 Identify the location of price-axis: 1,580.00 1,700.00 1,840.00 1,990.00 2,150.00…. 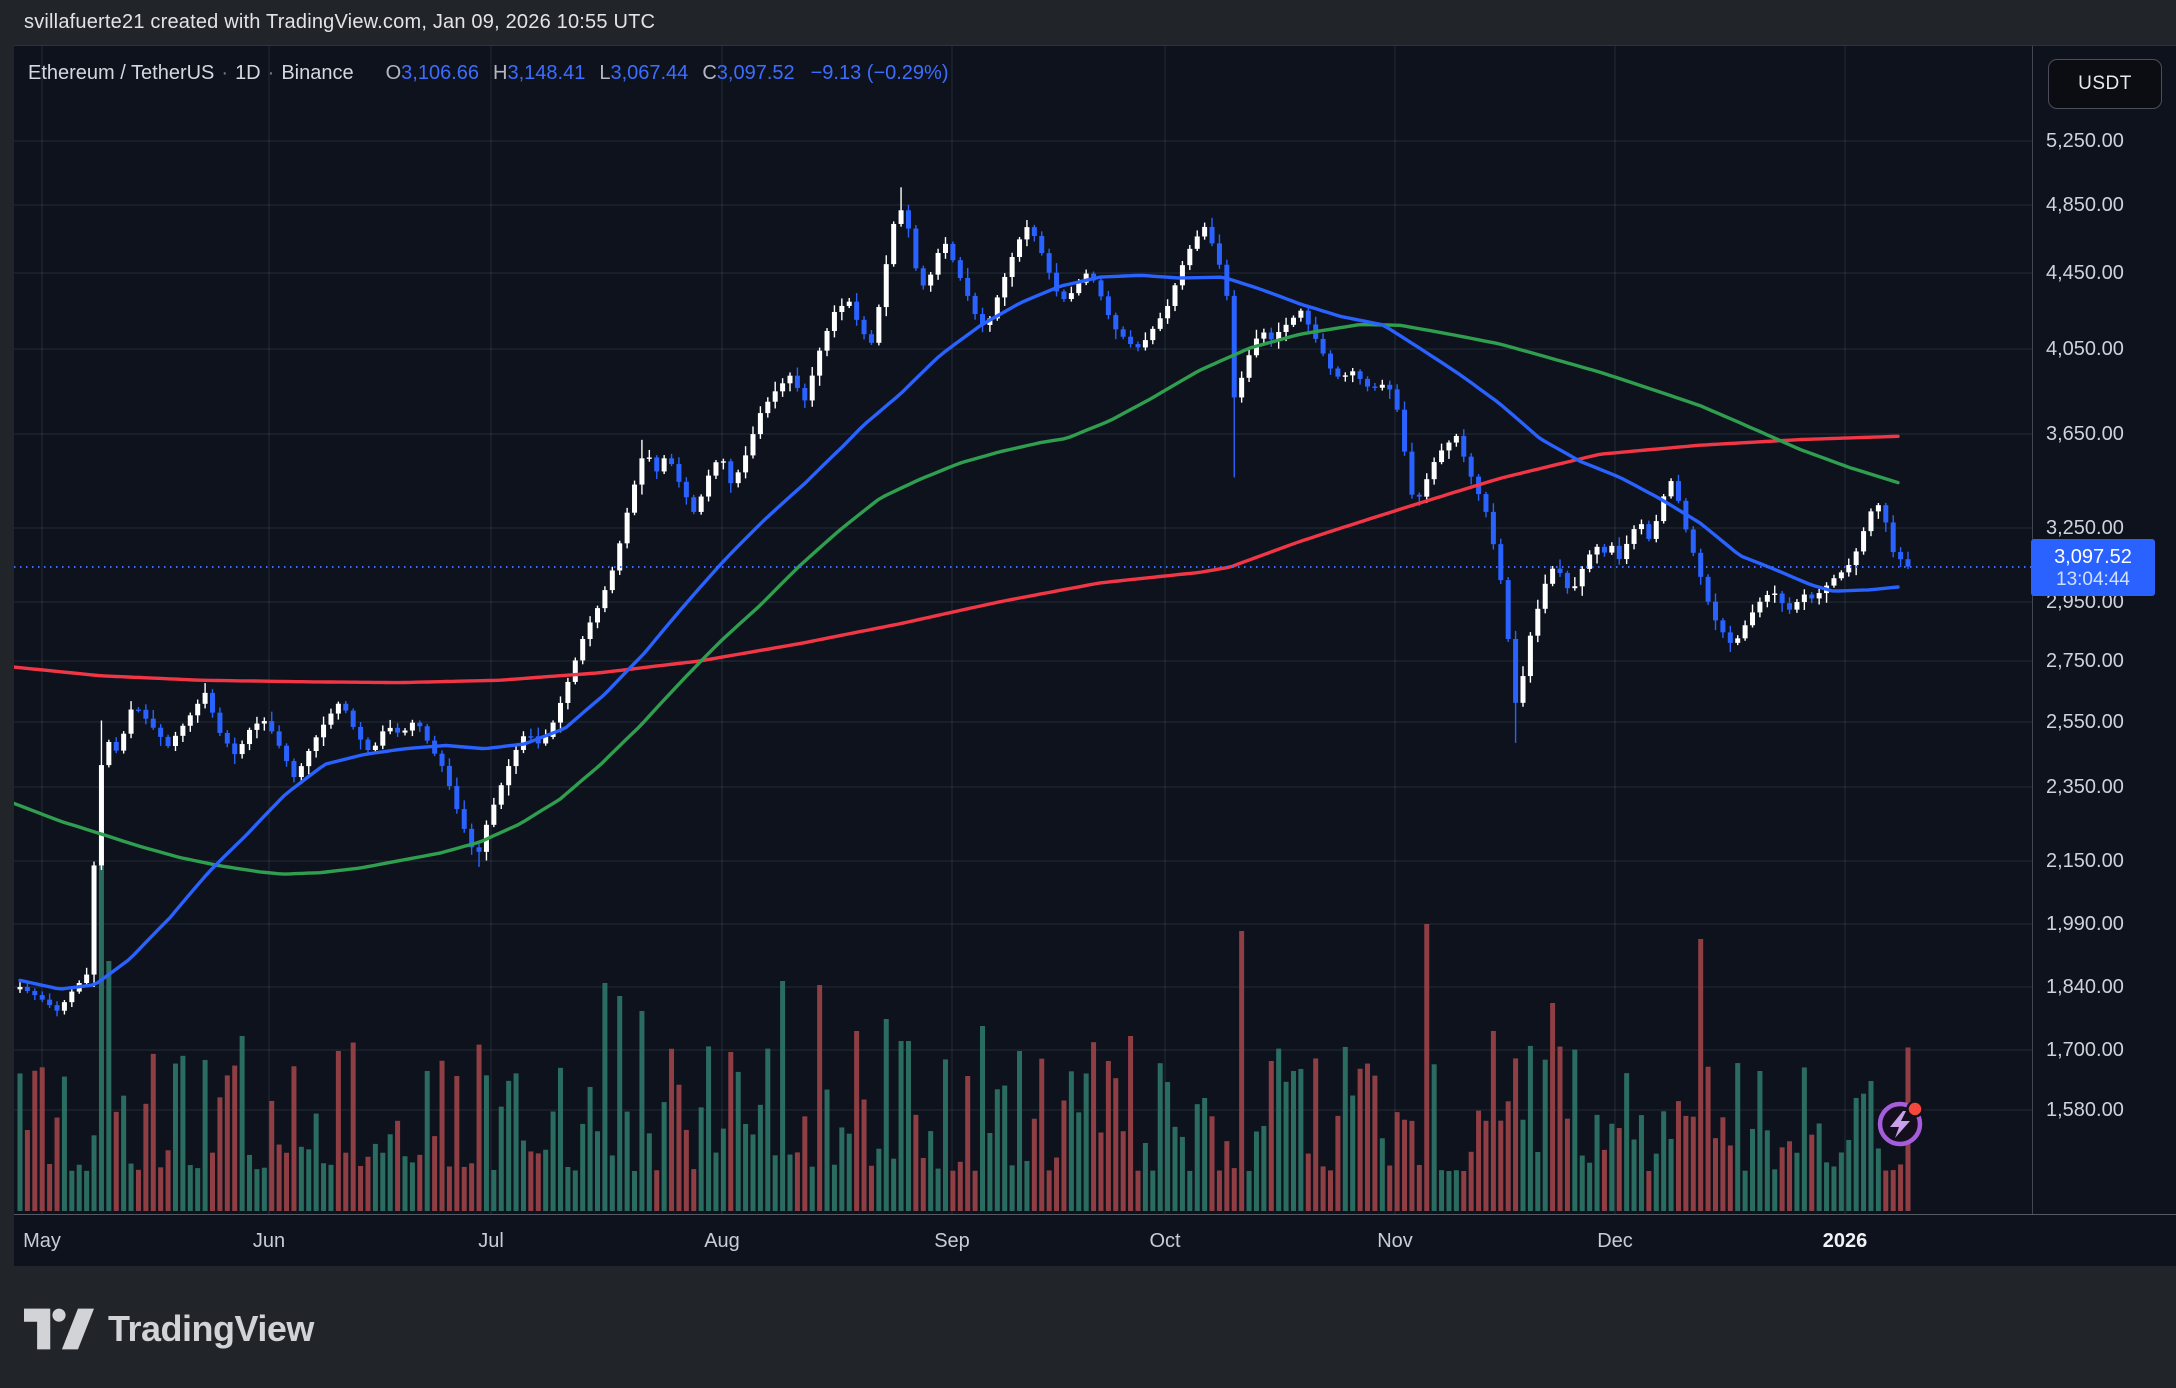
(2103, 630).